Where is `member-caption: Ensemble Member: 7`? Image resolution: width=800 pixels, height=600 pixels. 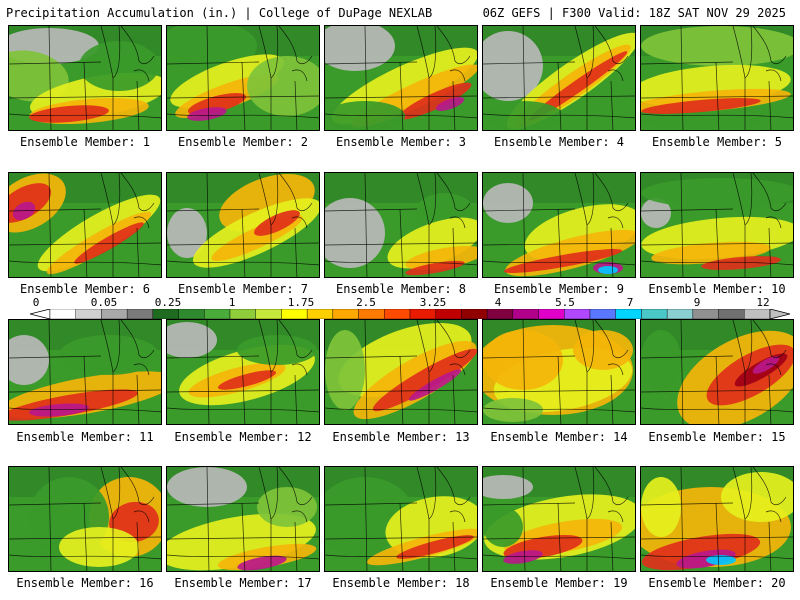
member-caption: Ensemble Member: 7 is located at coordinates (243, 289).